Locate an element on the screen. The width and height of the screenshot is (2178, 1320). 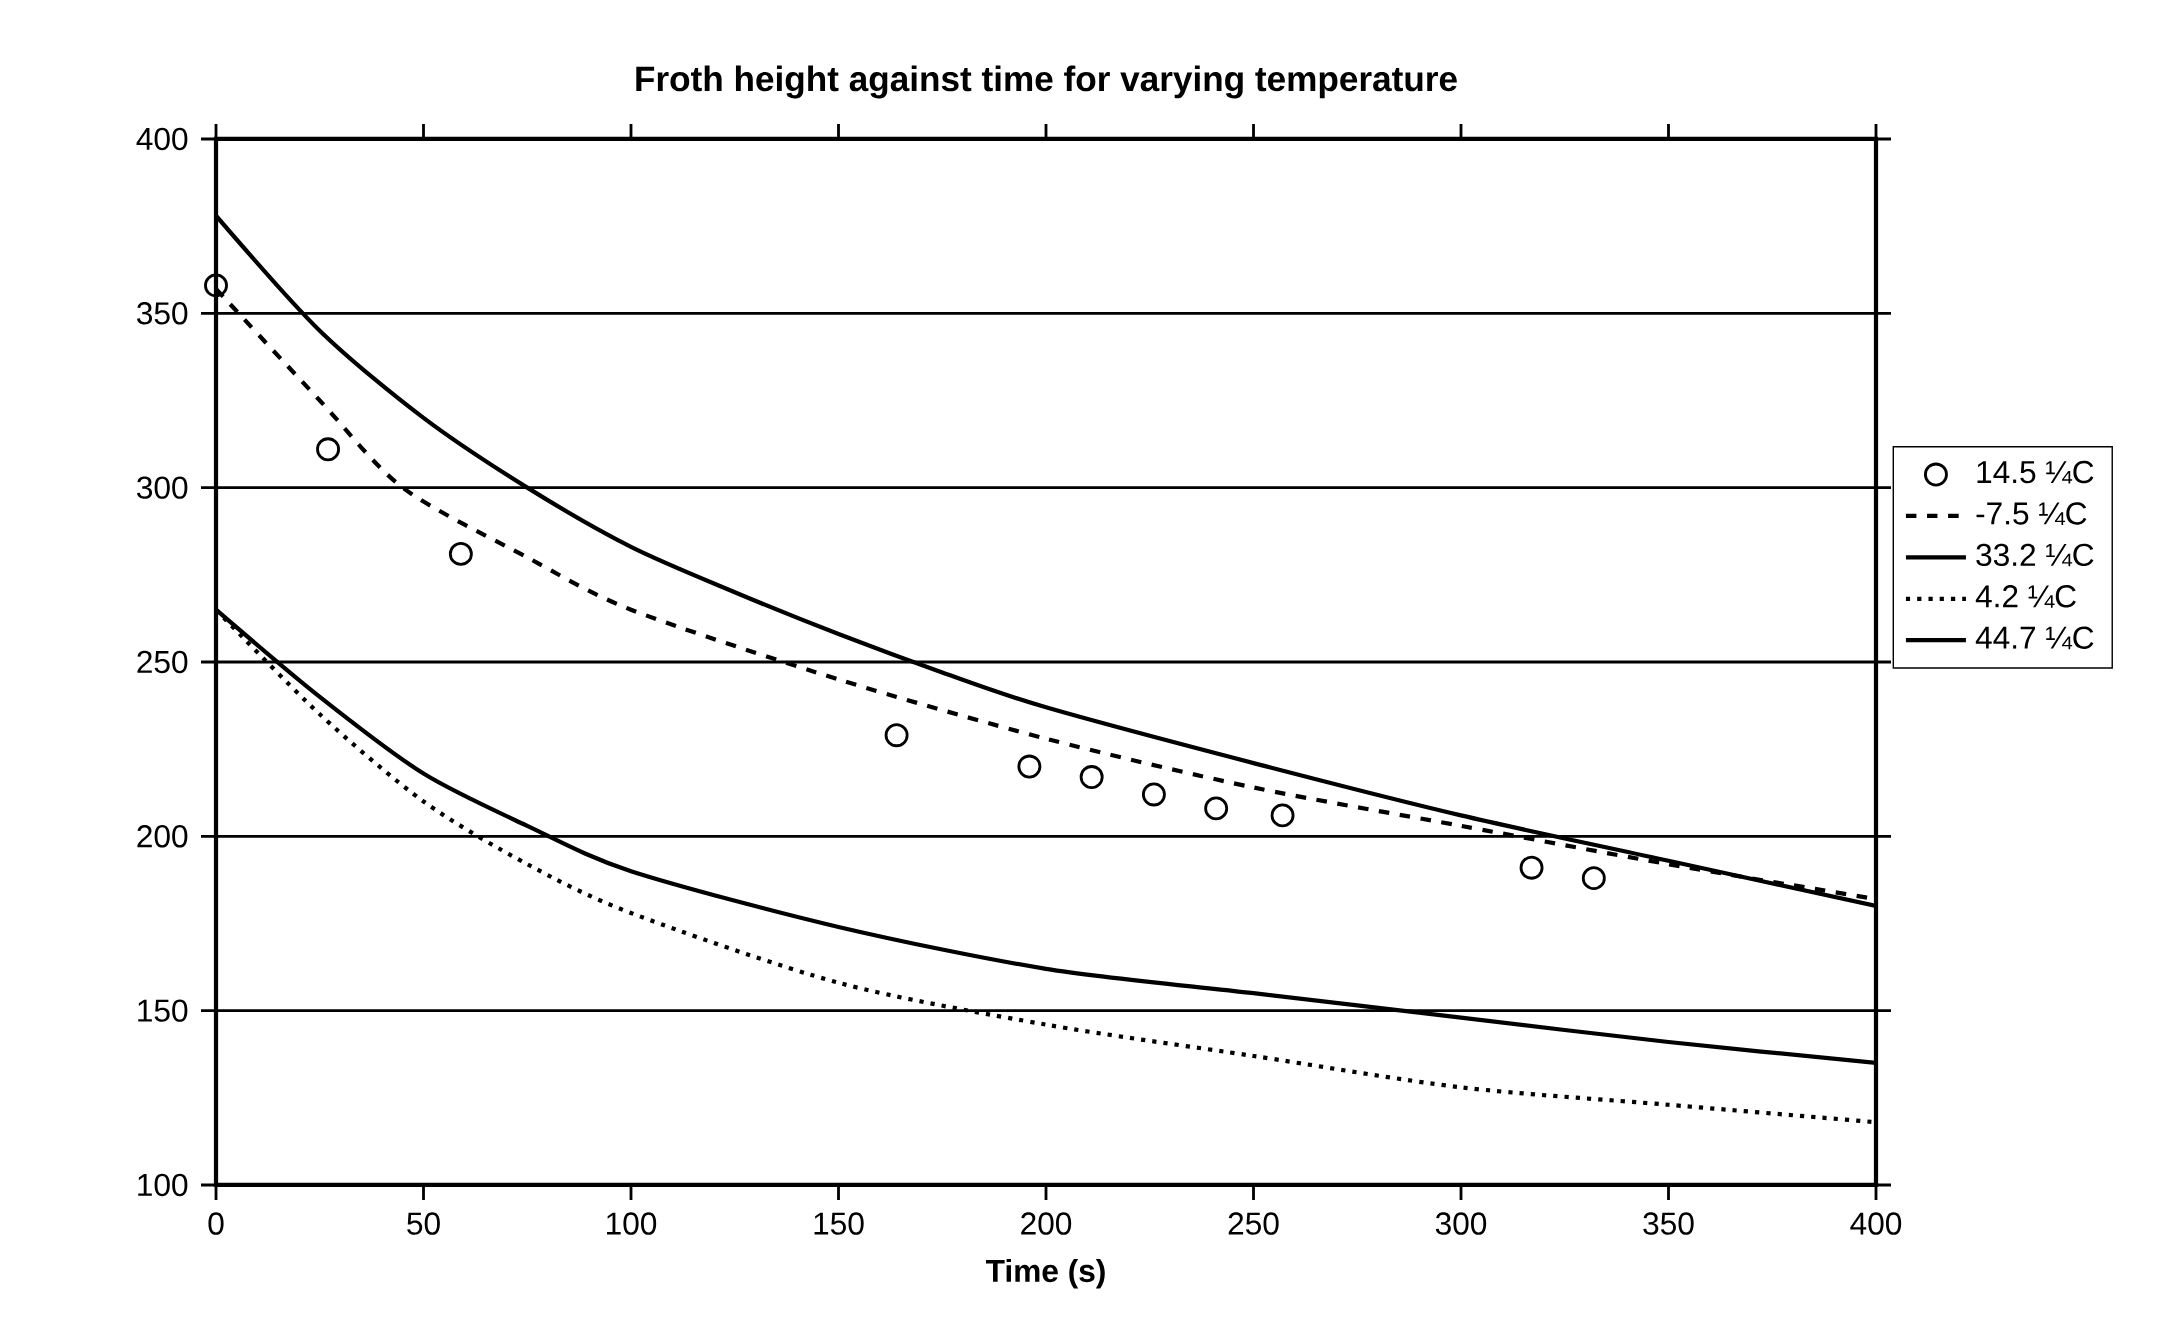
chart-title: Froth height against time for varying temperature is located at coordinates (1046, 82).